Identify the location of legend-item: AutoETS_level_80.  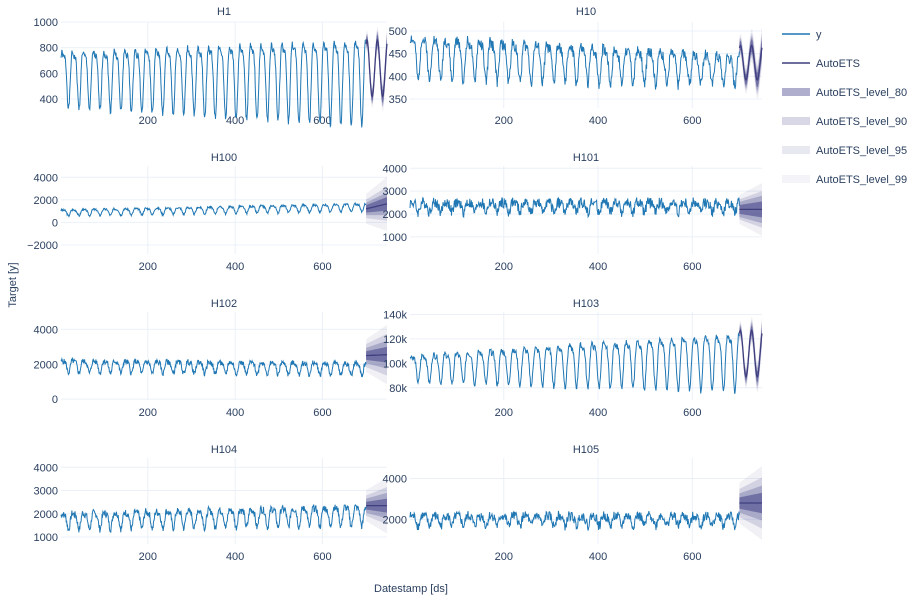
(844, 93).